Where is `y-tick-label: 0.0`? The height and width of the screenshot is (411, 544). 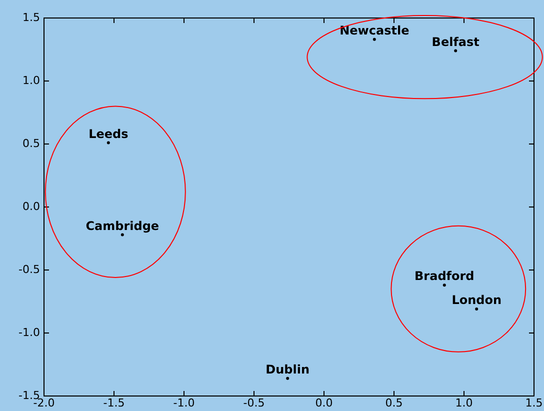 y-tick-label: 0.0 is located at coordinates (31, 206).